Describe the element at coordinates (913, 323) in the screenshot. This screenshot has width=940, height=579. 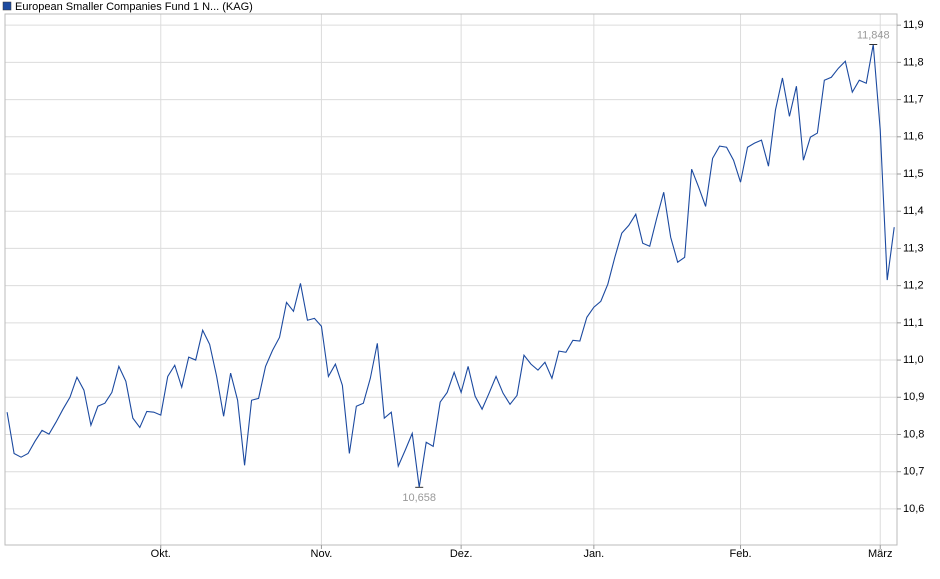
I see `y-tick-label: 11,1` at that location.